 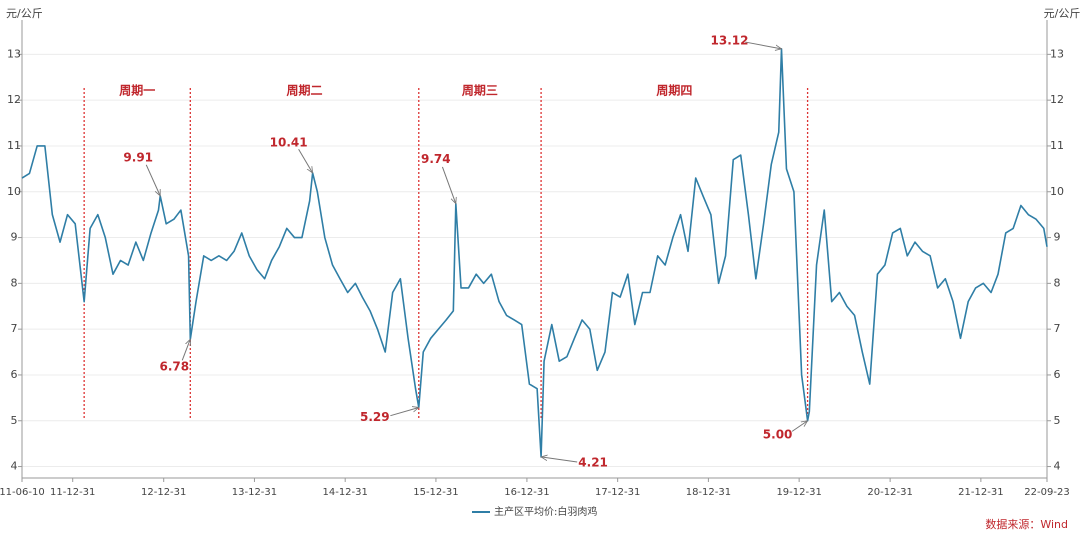 What do you see at coordinates (138, 157) in the screenshot?
I see `annotation-label: 9.91` at bounding box center [138, 157].